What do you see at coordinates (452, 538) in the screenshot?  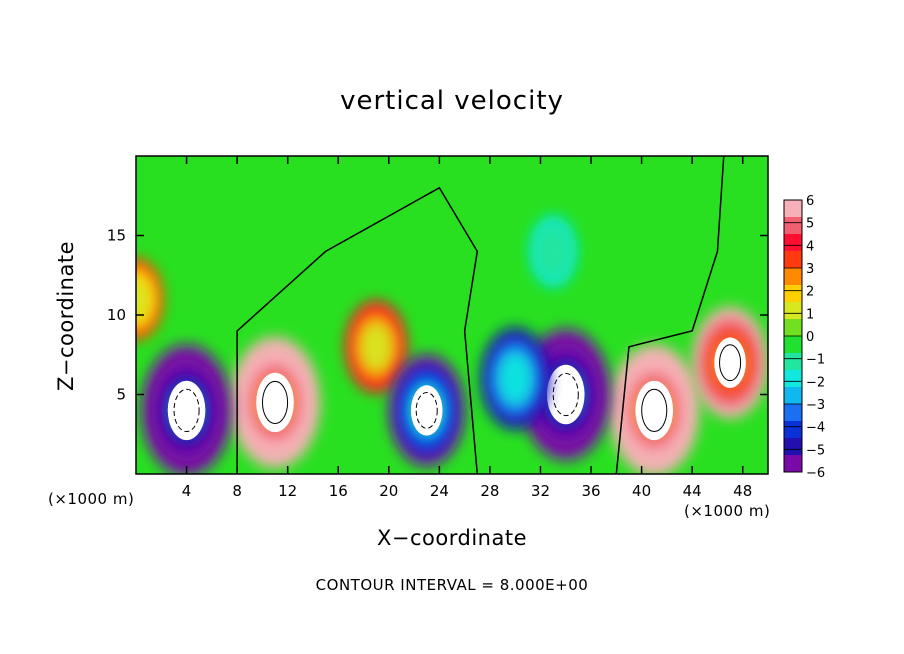 I see `x-axis-label: X−coordinate` at bounding box center [452, 538].